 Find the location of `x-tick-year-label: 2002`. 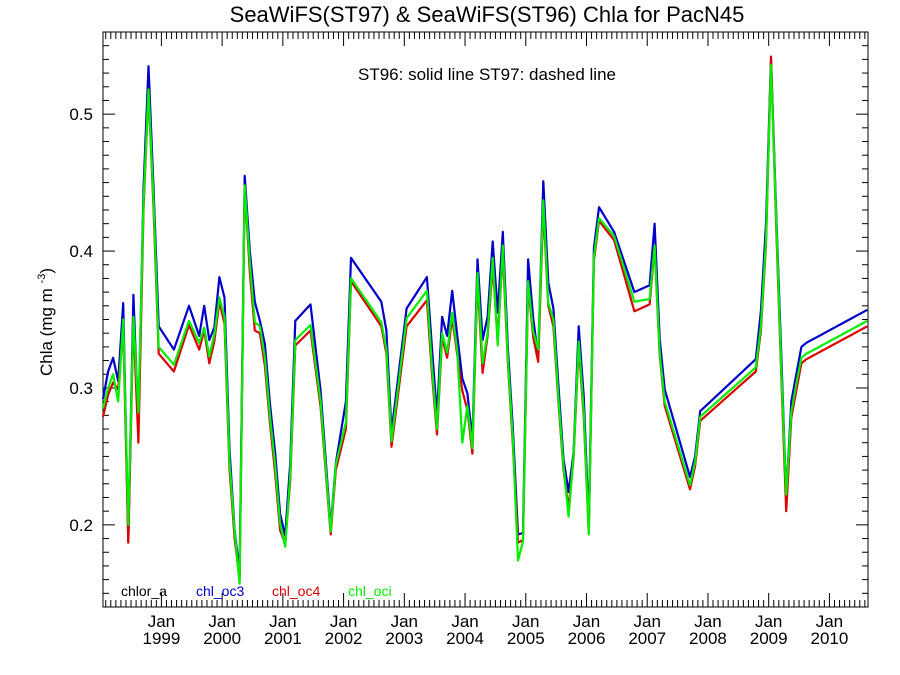

x-tick-year-label: 2002 is located at coordinates (344, 638).